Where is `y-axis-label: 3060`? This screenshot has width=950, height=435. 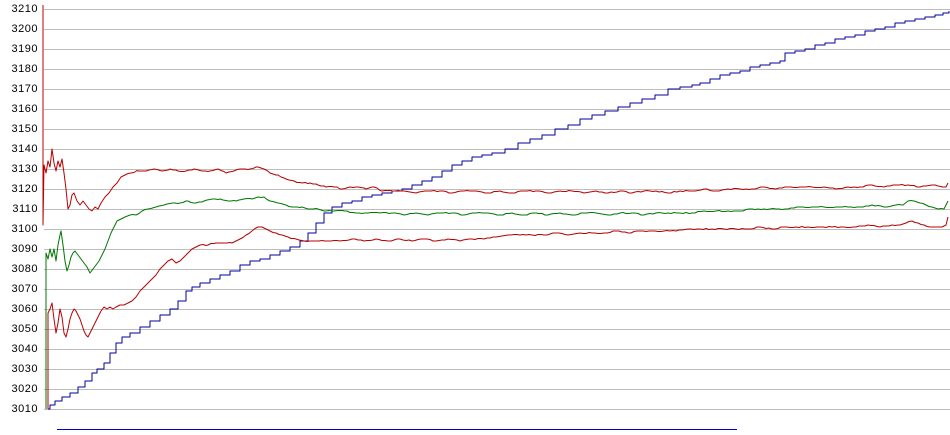 y-axis-label: 3060 is located at coordinates (24, 309).